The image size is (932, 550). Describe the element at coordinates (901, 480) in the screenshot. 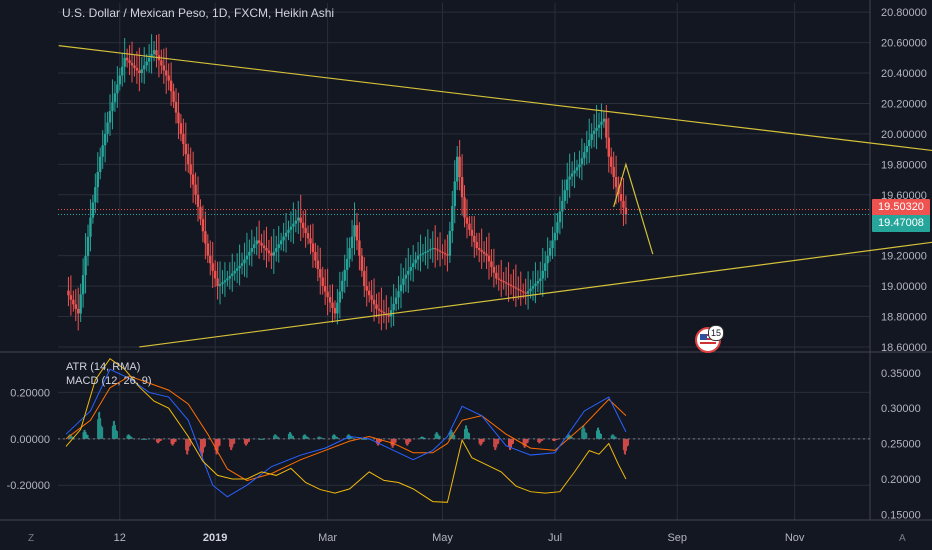

I see `atr-axis-tick-label: 0.20000` at that location.